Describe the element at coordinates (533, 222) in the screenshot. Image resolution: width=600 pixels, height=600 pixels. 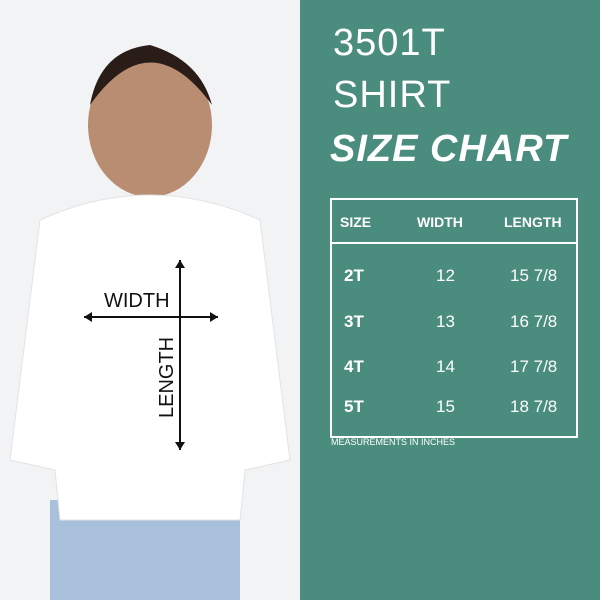
I see `header-length: LENGTH` at that location.